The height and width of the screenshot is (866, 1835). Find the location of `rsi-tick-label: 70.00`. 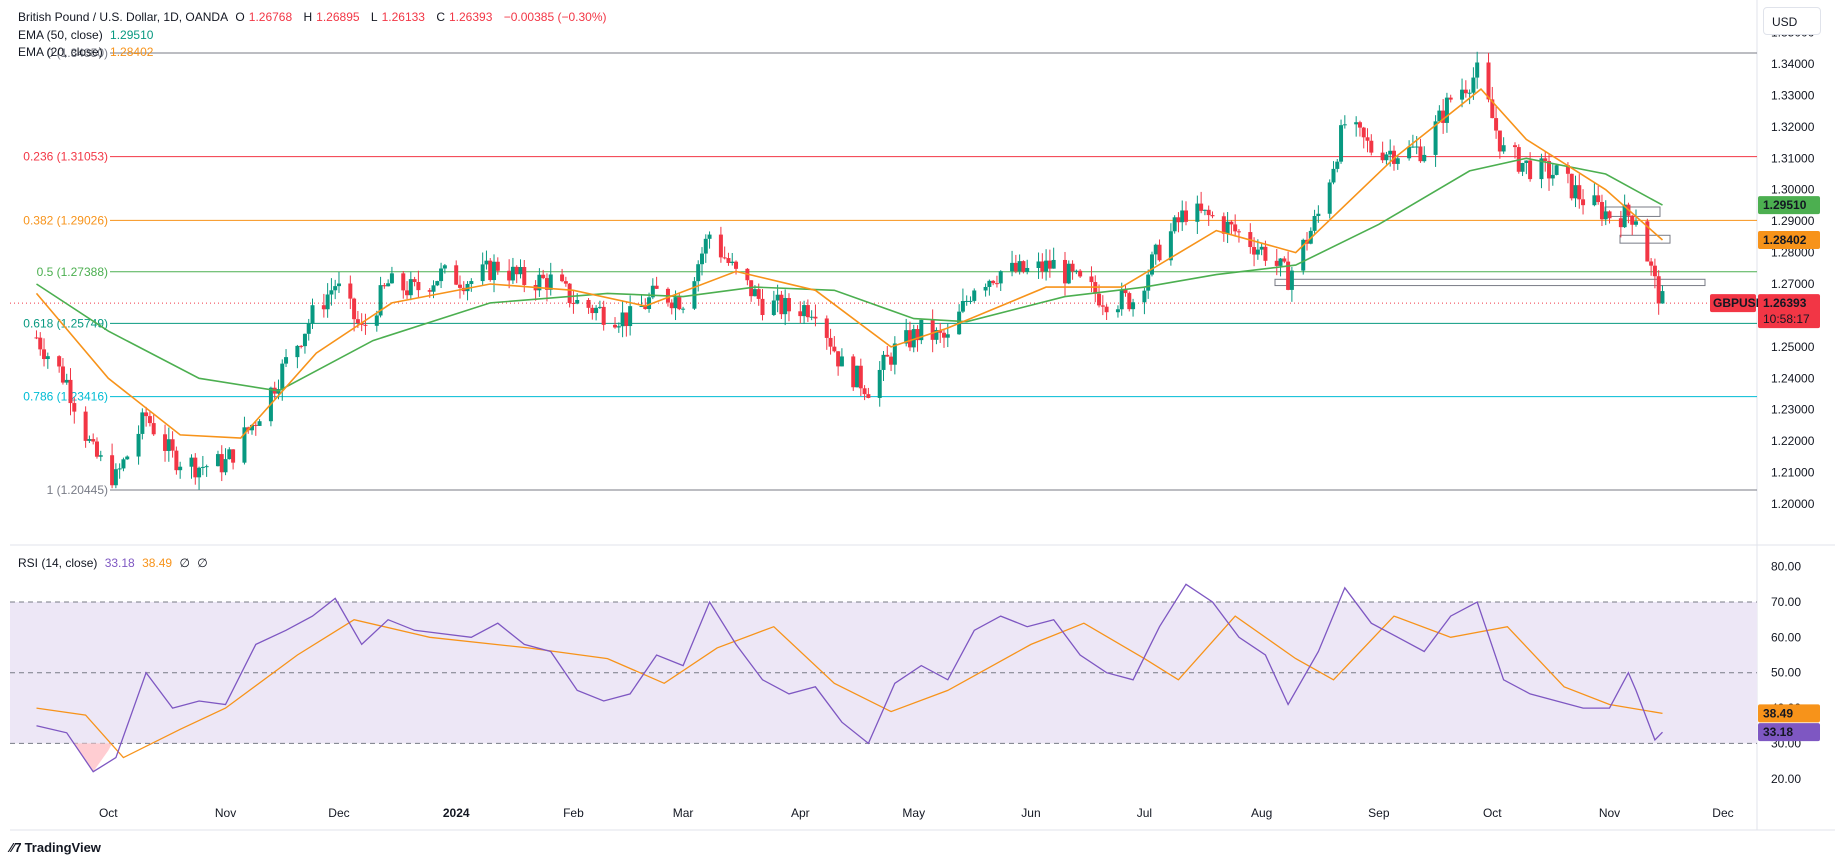

rsi-tick-label: 70.00 is located at coordinates (1786, 602).